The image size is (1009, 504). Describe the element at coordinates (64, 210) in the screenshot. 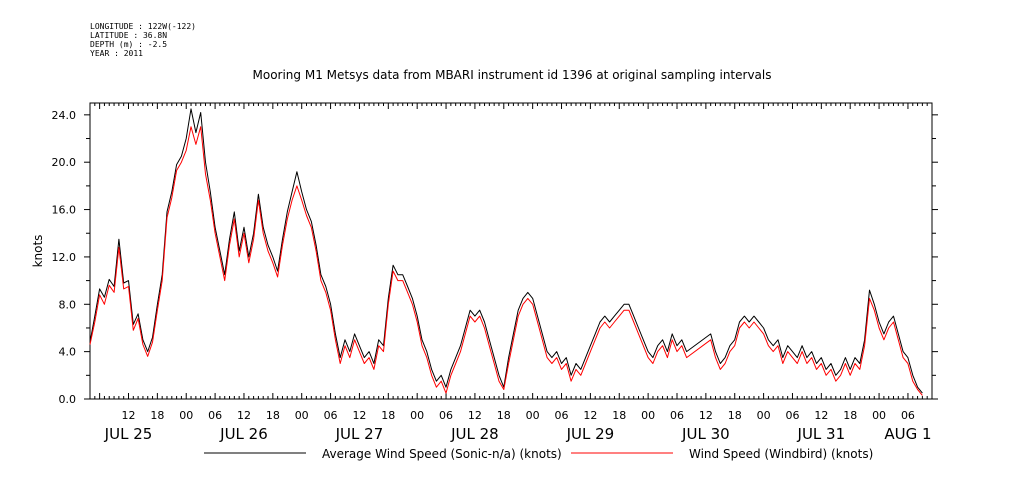

I see `y-tick-label: 16.0` at that location.